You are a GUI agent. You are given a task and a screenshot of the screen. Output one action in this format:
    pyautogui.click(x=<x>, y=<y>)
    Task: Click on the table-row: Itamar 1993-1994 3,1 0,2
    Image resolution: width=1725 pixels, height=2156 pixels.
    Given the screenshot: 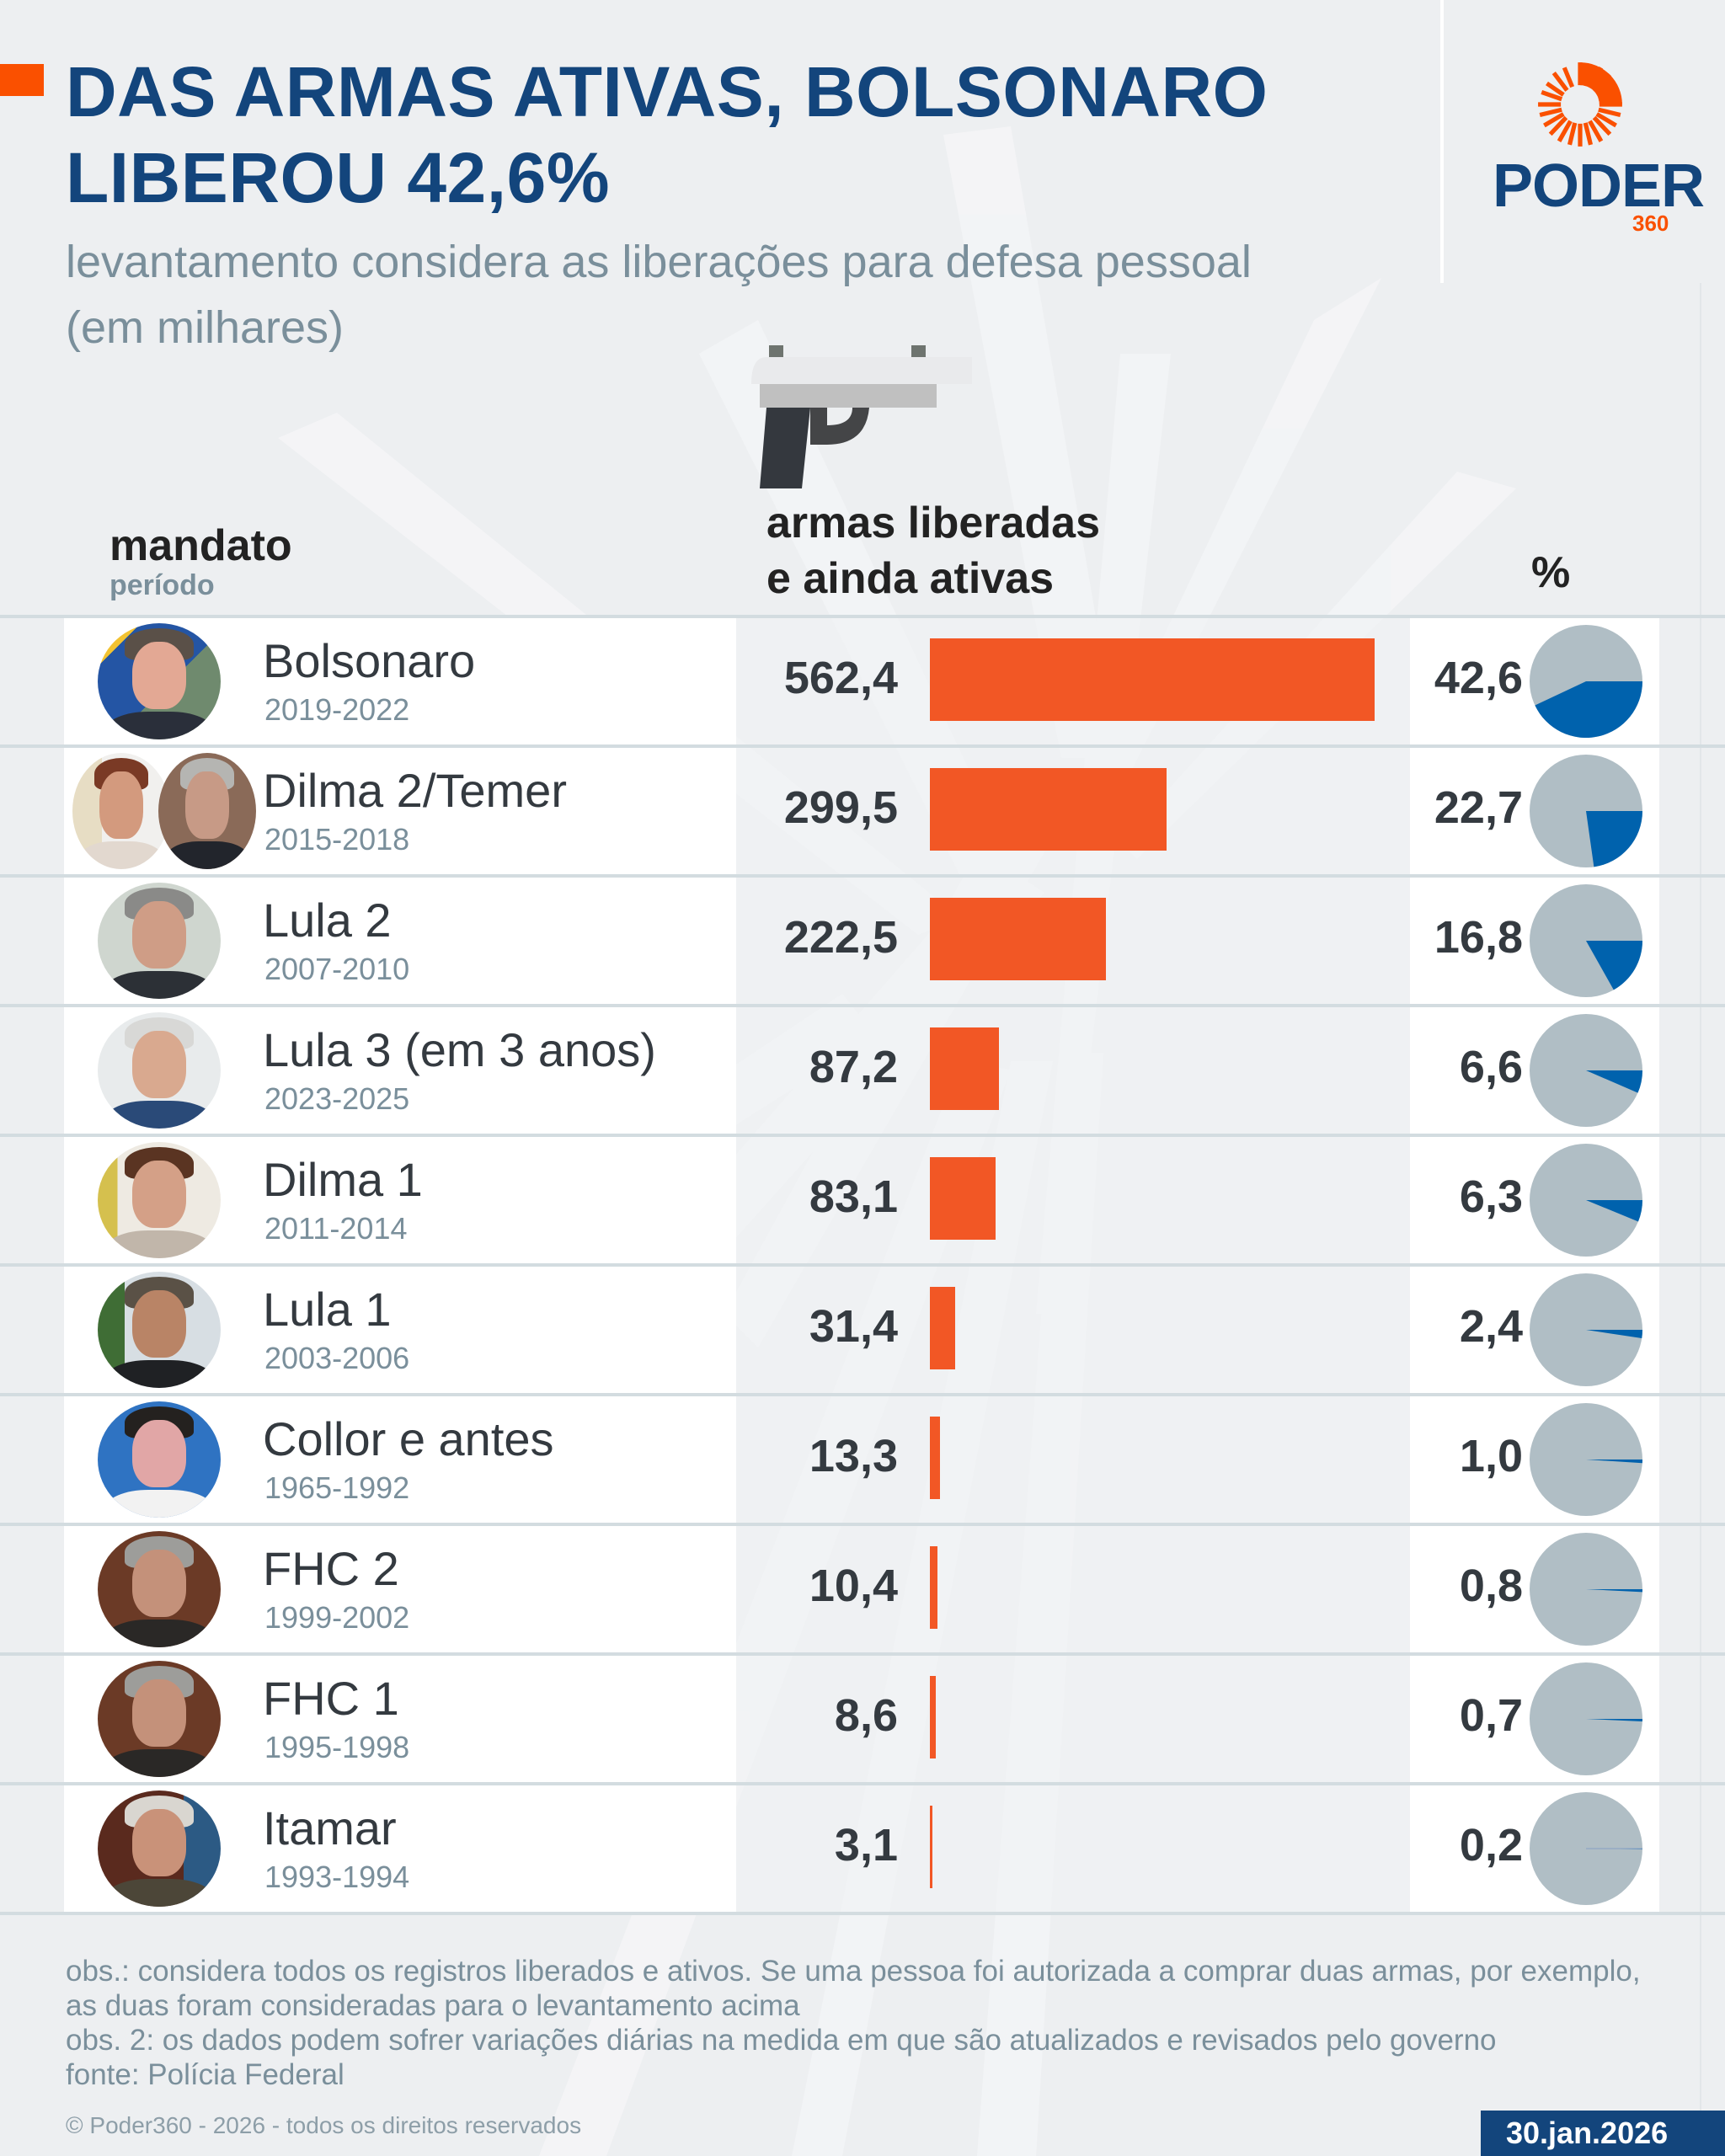 What is the action you would take?
    pyautogui.click(x=862, y=1848)
    